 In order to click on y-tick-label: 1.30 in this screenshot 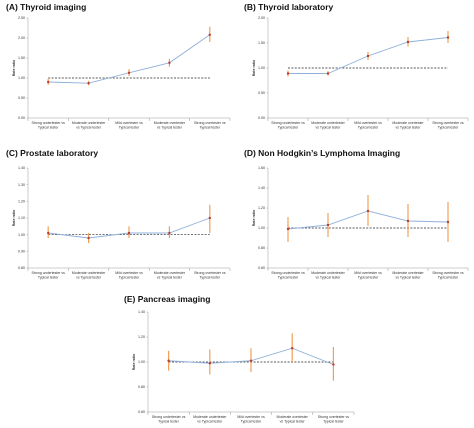, I will do `click(21, 185)`.